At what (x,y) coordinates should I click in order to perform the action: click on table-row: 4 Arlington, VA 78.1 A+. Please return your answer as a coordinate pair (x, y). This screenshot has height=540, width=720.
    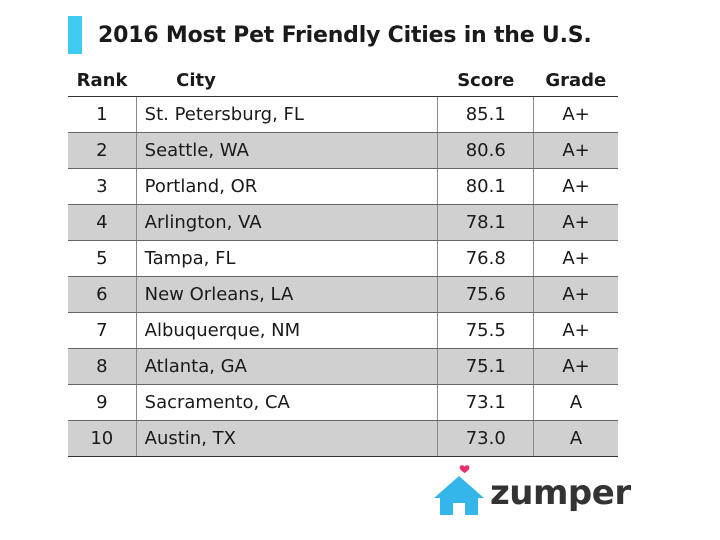
    Looking at the image, I should click on (343, 222).